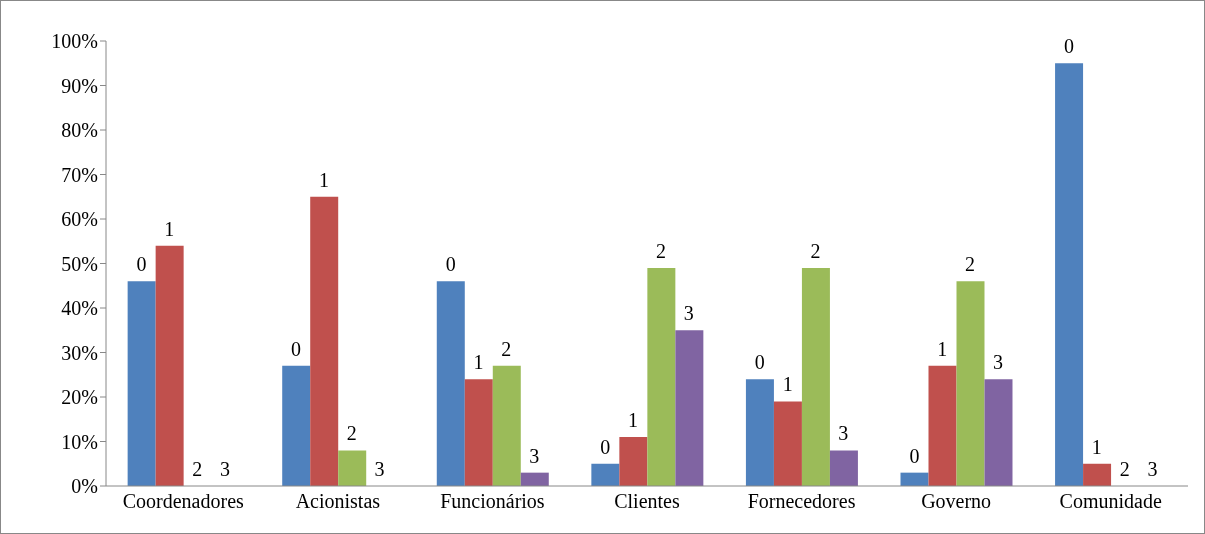 Image resolution: width=1205 pixels, height=534 pixels. I want to click on x-tick-label: Funcionários, so click(492, 501).